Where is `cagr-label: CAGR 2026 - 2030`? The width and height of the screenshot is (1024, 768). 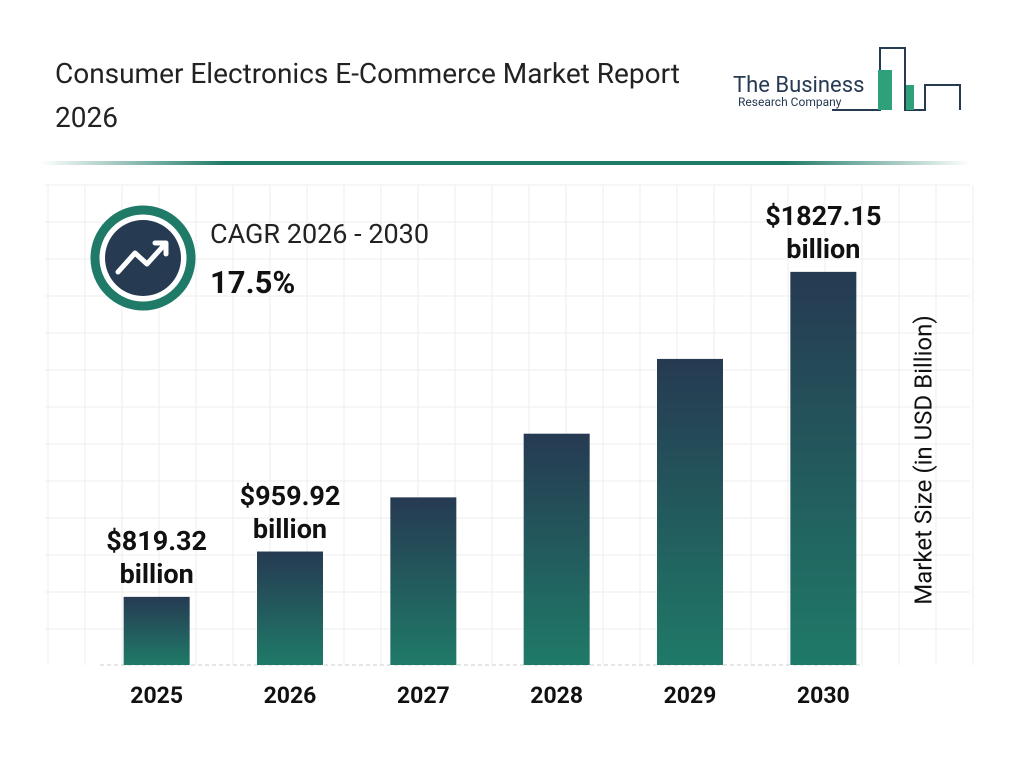
cagr-label: CAGR 2026 - 2030 is located at coordinates (319, 234).